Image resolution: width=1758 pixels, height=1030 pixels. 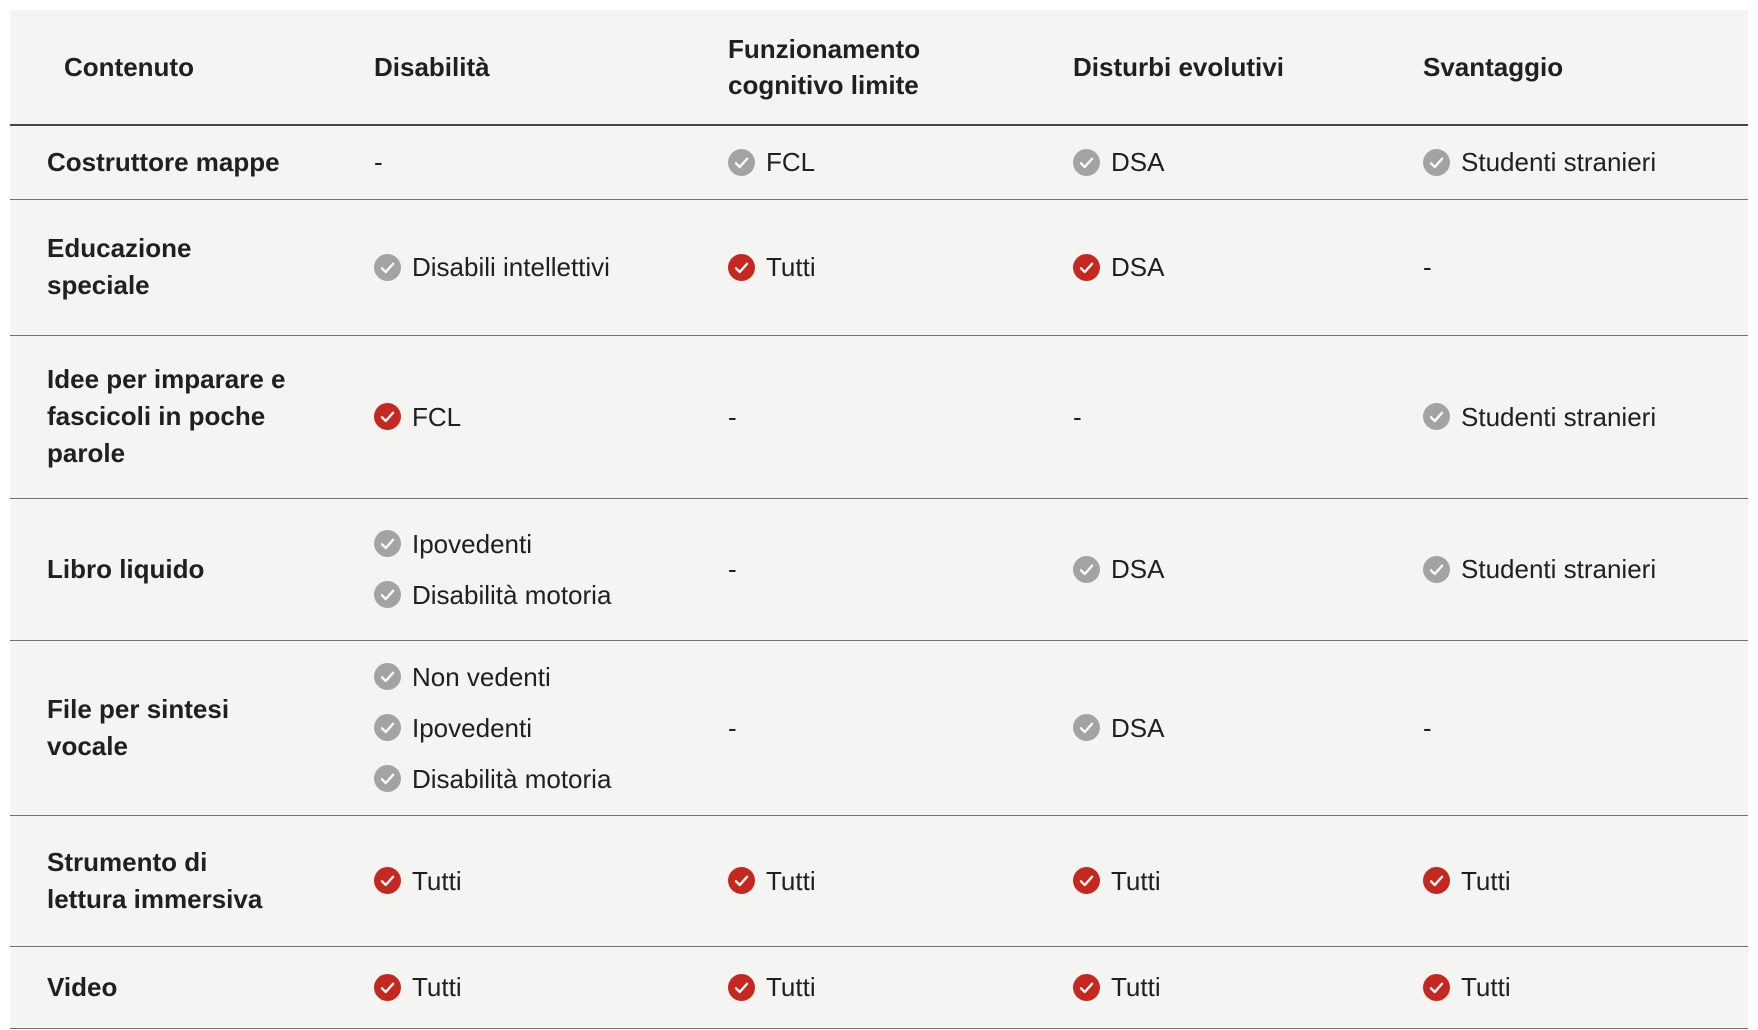 What do you see at coordinates (541, 728) in the screenshot?
I see `cell-items: Non vedenti Ipovedenti Disabilità motoria` at bounding box center [541, 728].